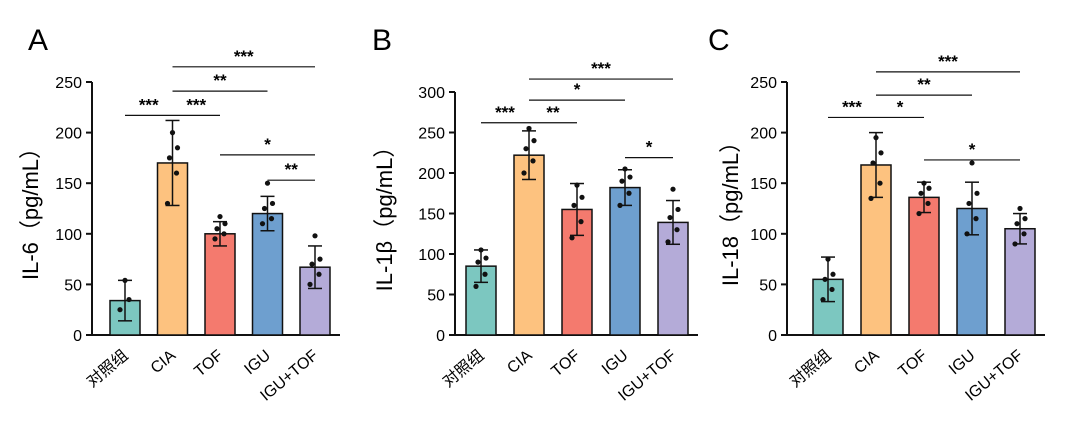  Describe the element at coordinates (719, 40) in the screenshot. I see `panel-letter-c: C` at that location.